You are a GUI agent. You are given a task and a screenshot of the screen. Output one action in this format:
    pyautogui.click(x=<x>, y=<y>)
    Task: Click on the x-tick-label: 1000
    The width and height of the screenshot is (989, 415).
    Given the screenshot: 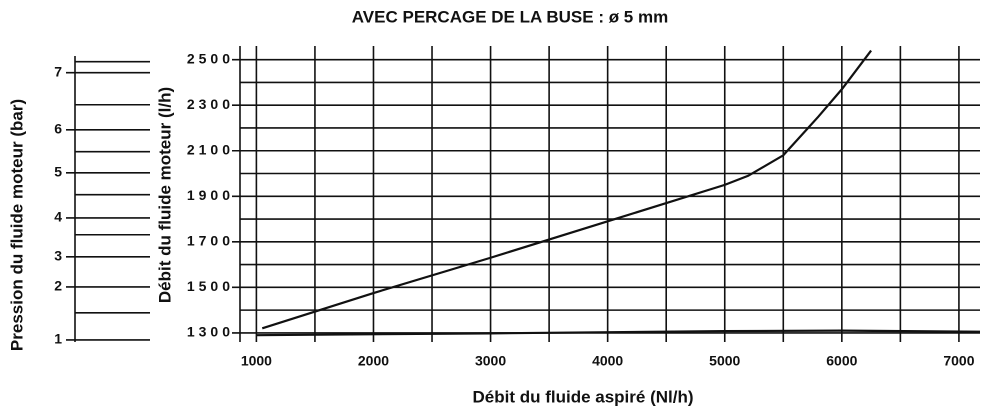 What is the action you would take?
    pyautogui.click(x=256, y=361)
    